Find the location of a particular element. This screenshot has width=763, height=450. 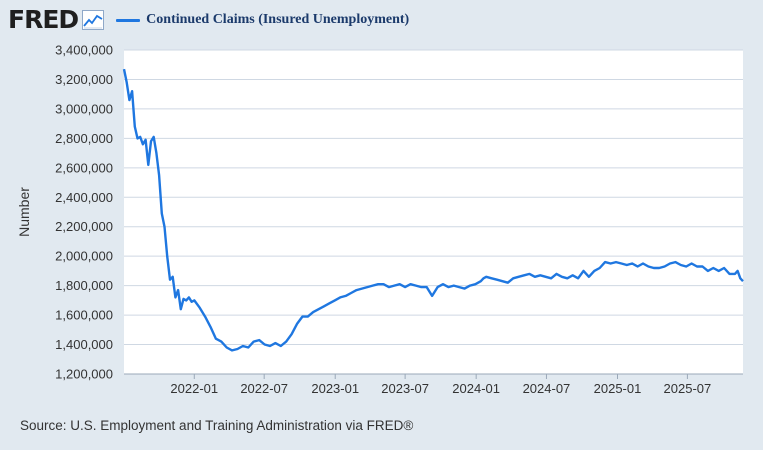

legend: Continued Claims (Insured Unemployment) is located at coordinates (262, 20).